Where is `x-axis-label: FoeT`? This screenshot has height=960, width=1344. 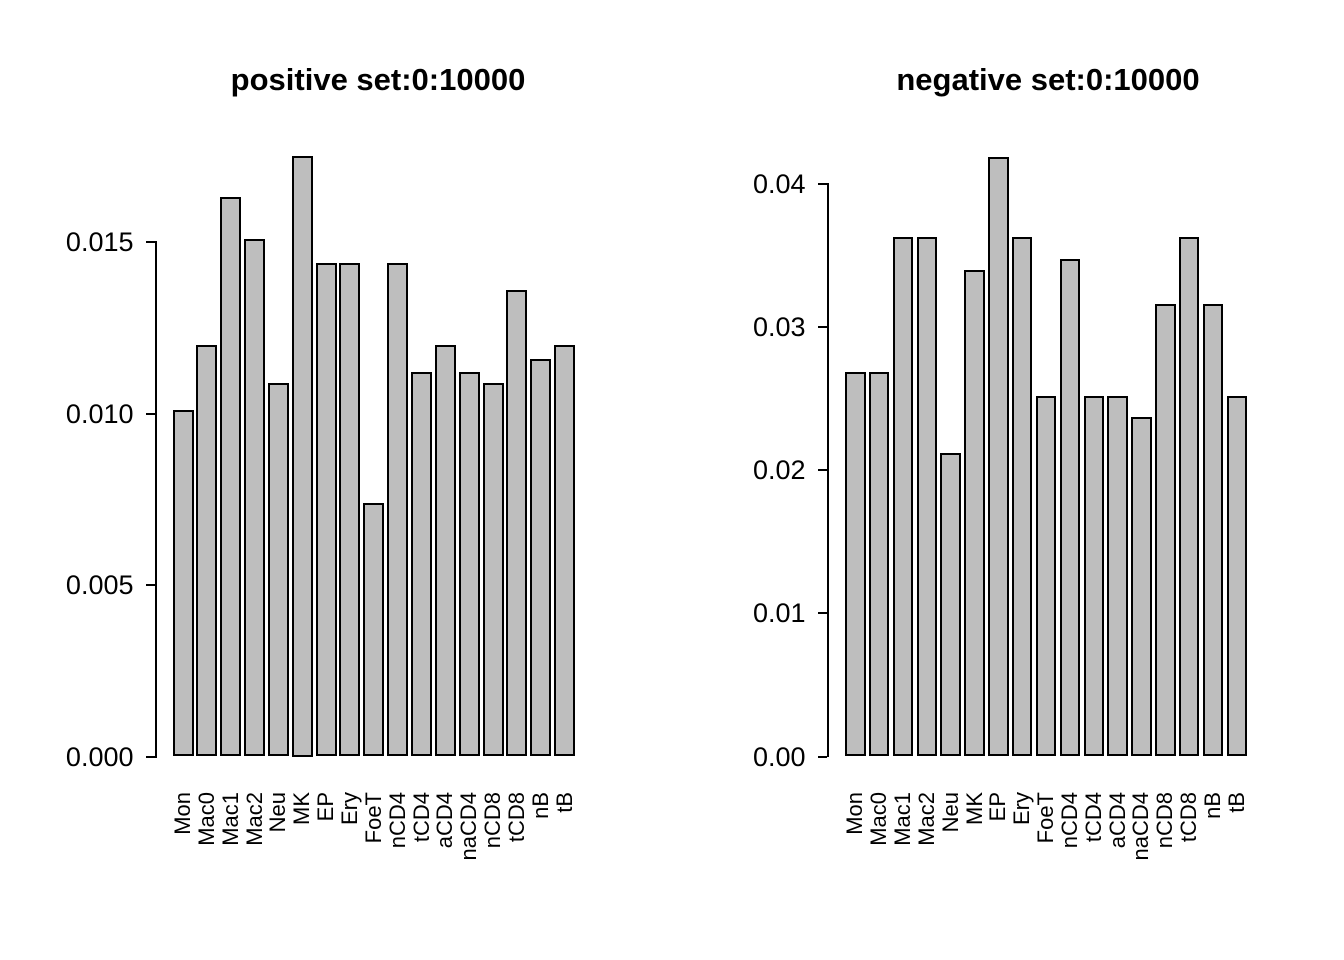 x-axis-label: FoeT is located at coordinates (1046, 817).